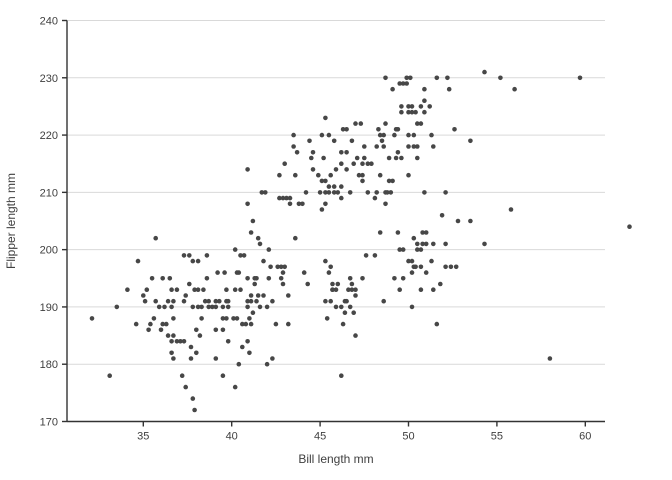 This screenshot has width=672, height=480. Describe the element at coordinates (49, 136) in the screenshot. I see `y-tick-label: 220` at that location.